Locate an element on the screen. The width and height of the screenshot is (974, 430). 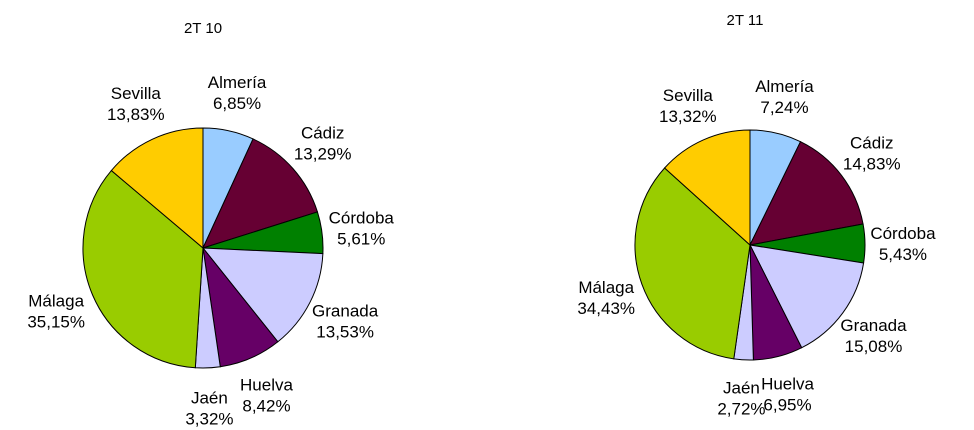
value-label: 13,29% is located at coordinates (323, 153).